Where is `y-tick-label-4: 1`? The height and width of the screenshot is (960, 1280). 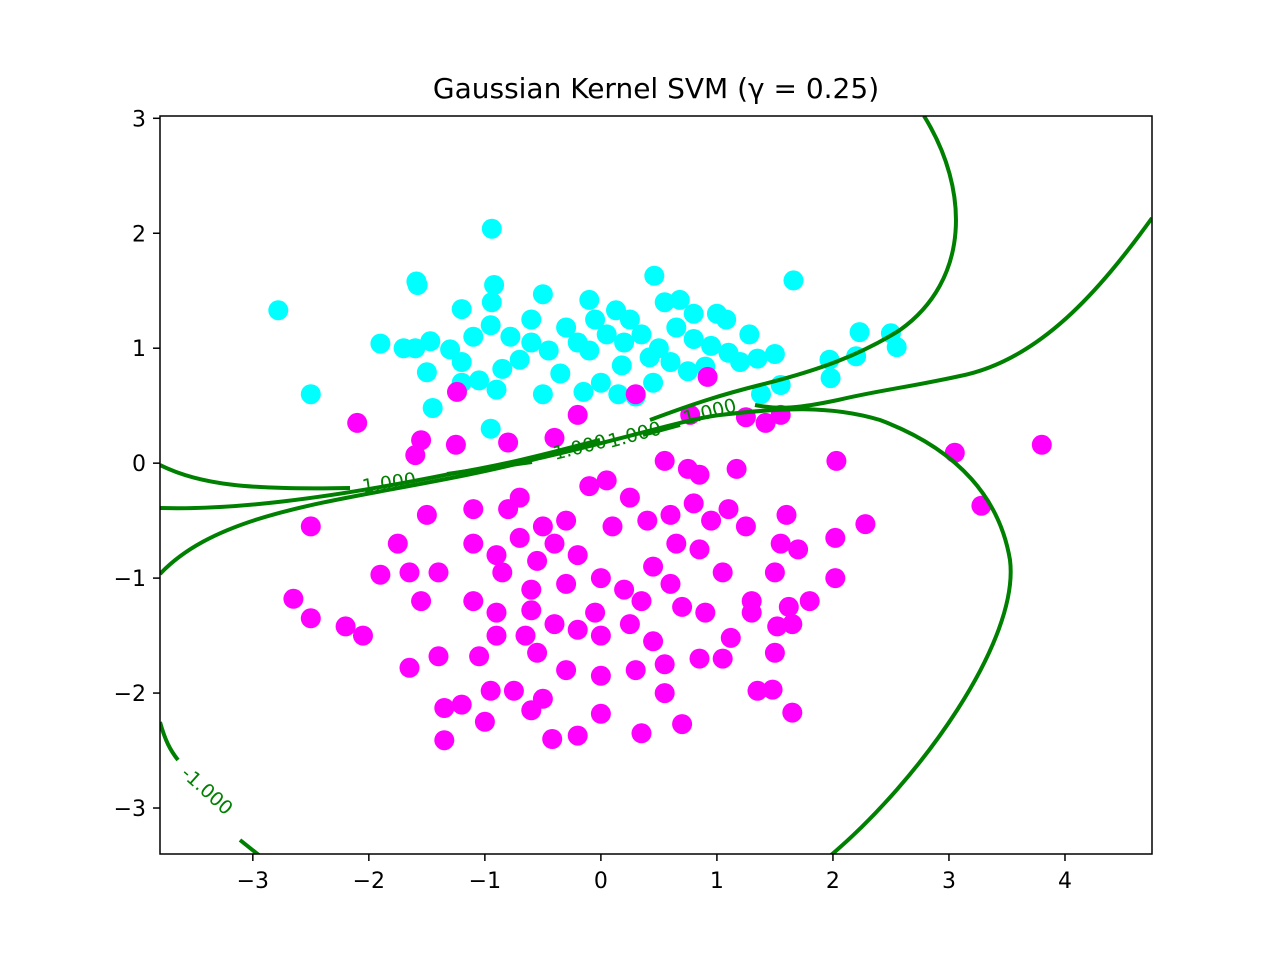 y-tick-label-4: 1 is located at coordinates (139, 349).